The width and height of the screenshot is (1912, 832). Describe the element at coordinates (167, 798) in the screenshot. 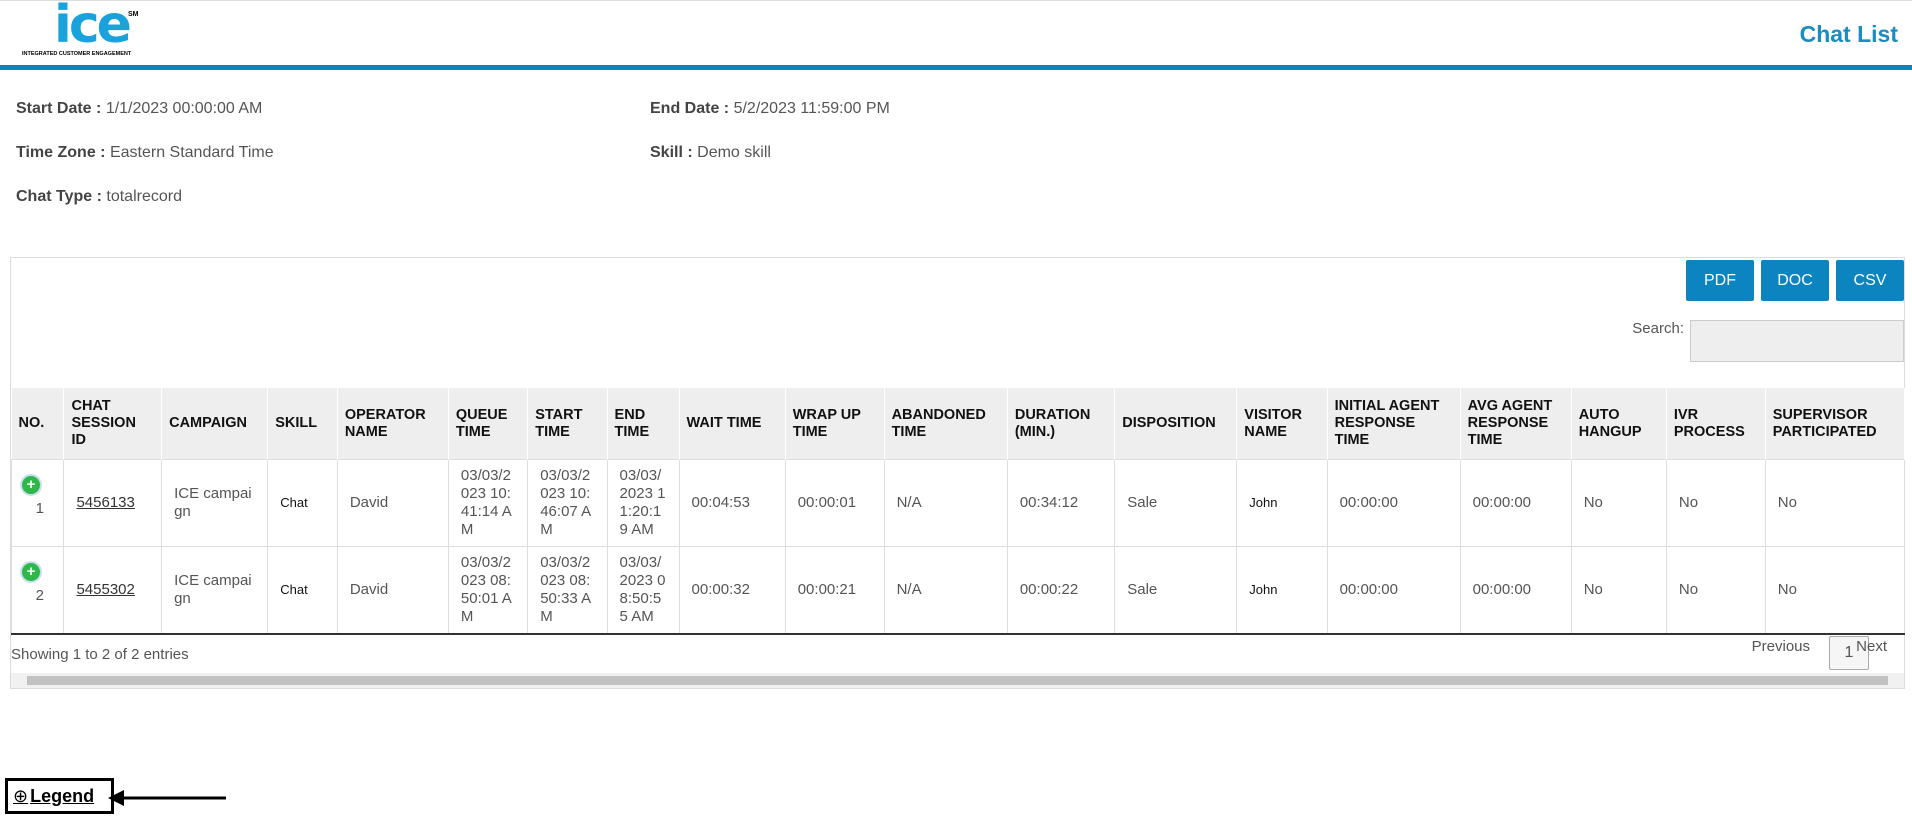

I see `arrow` at that location.